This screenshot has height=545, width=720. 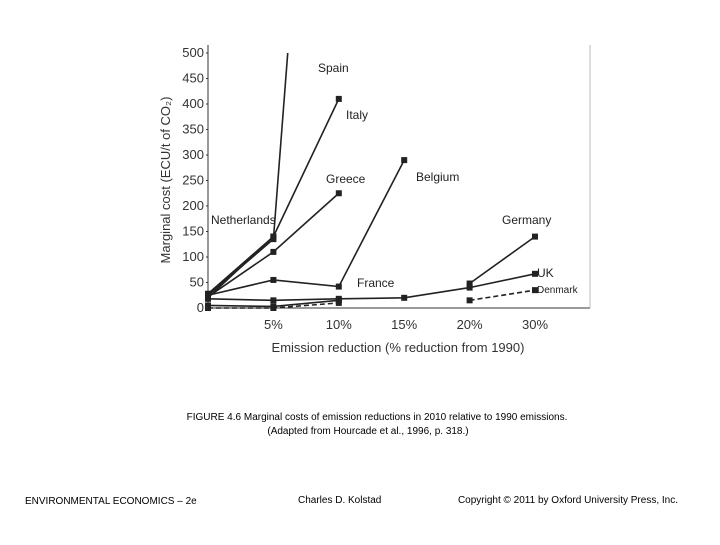 What do you see at coordinates (558, 290) in the screenshot?
I see `series-label: Denmark` at bounding box center [558, 290].